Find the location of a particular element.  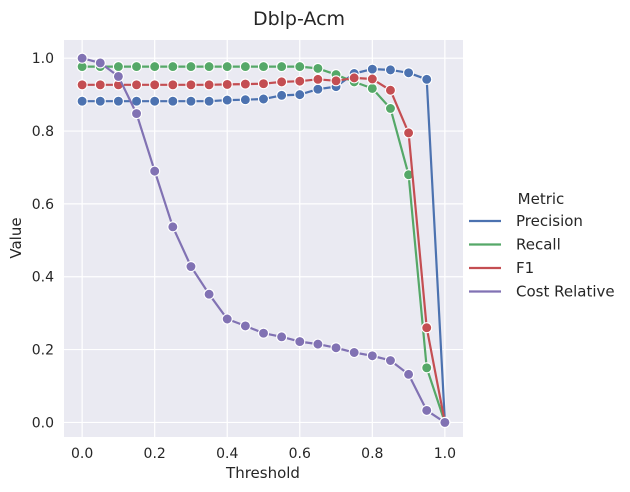

legend-label: Precision is located at coordinates (549, 221).